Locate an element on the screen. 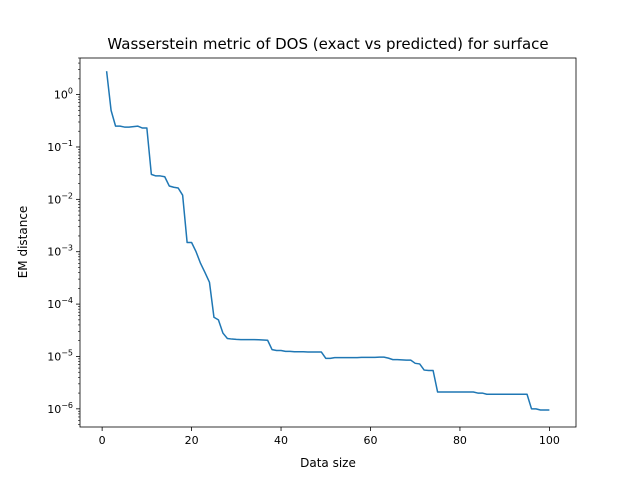 The image size is (640, 480). x-tick-label: 60 is located at coordinates (370, 440).